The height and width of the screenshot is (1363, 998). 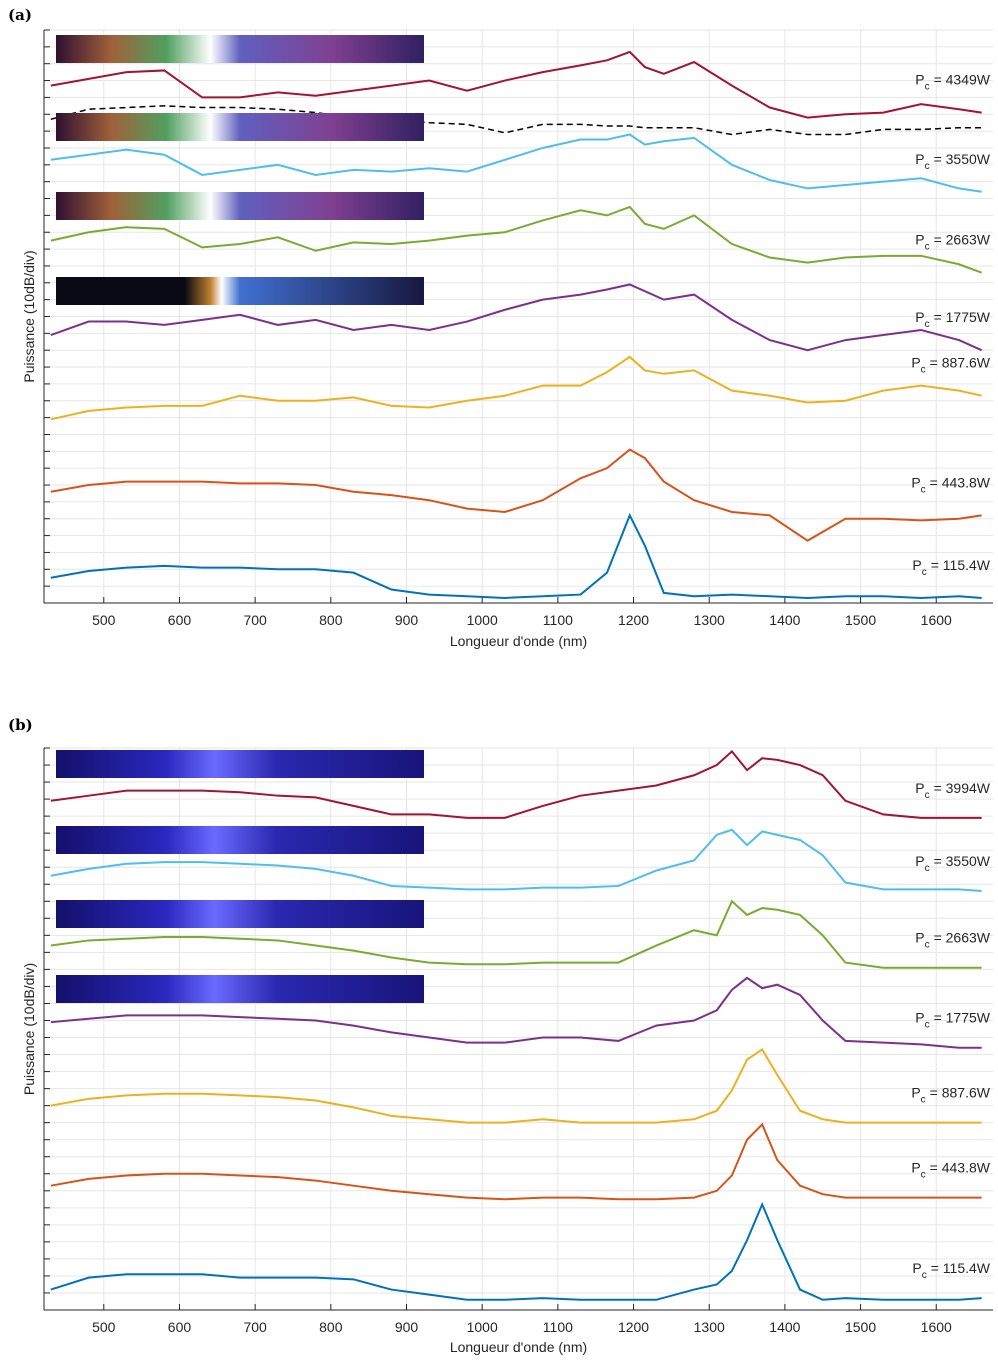 I want to click on series-label: Pc = 4349W, so click(x=953, y=82).